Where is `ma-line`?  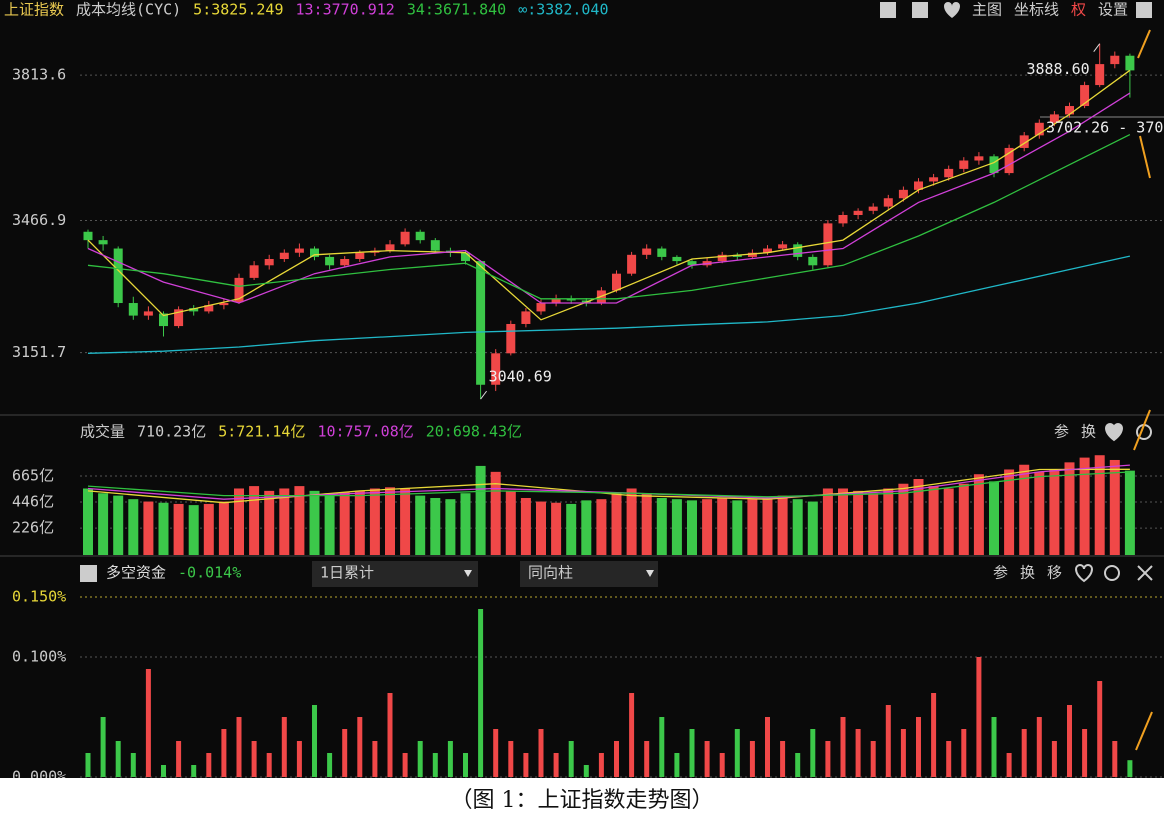
ma-line is located at coordinates (608, 484).